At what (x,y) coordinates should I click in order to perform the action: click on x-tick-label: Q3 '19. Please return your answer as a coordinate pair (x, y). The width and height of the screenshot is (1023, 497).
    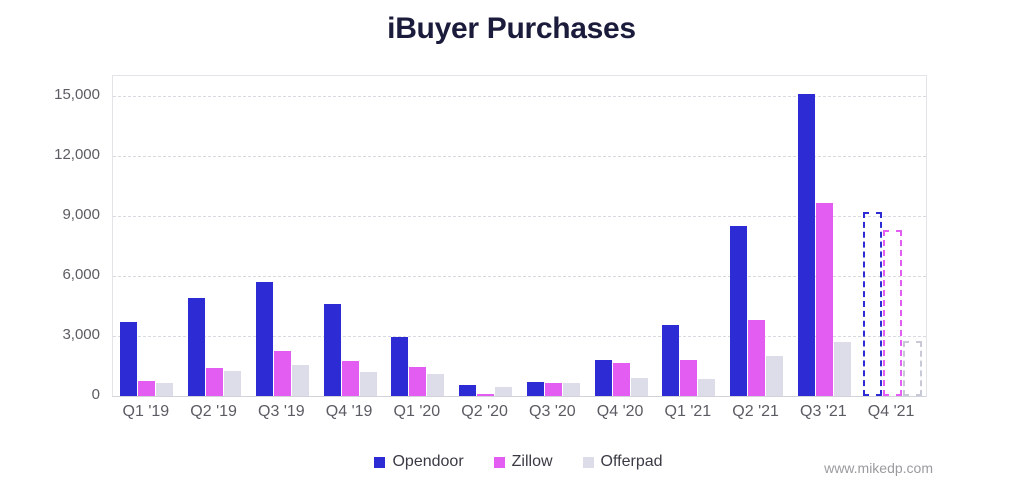
    Looking at the image, I should click on (281, 411).